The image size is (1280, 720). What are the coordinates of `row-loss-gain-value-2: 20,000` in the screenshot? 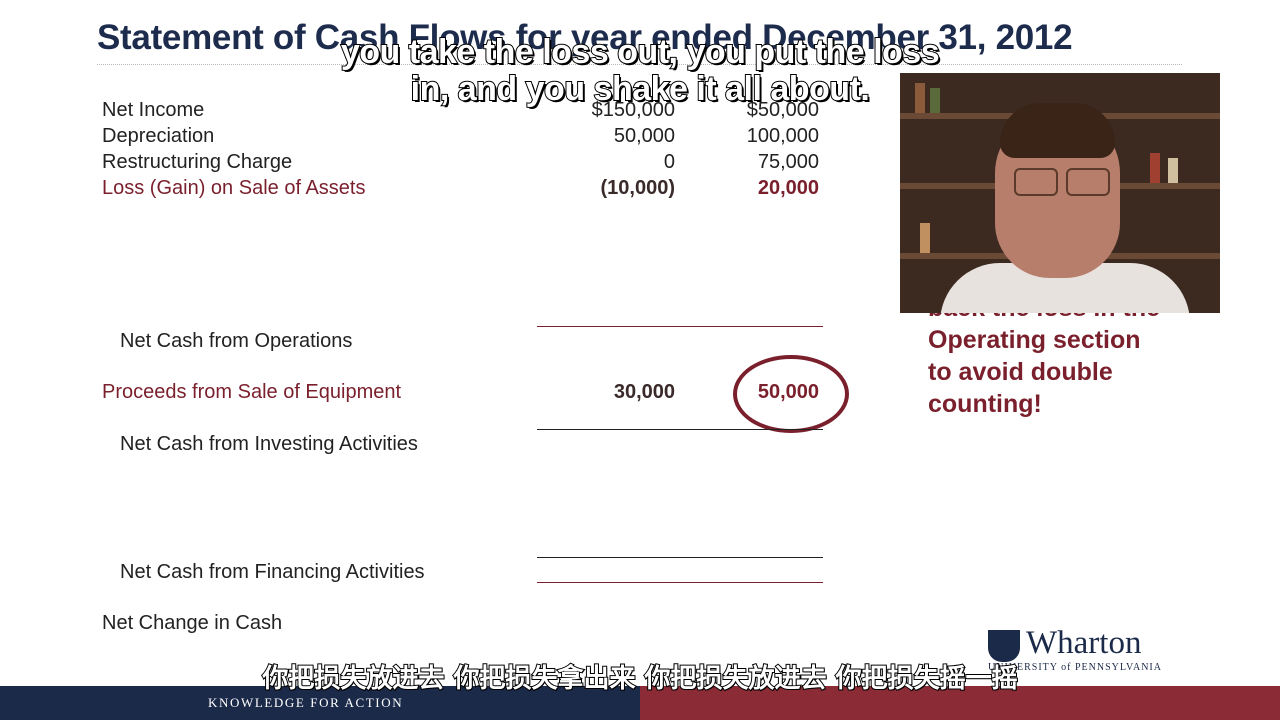 It's located at (788, 188).